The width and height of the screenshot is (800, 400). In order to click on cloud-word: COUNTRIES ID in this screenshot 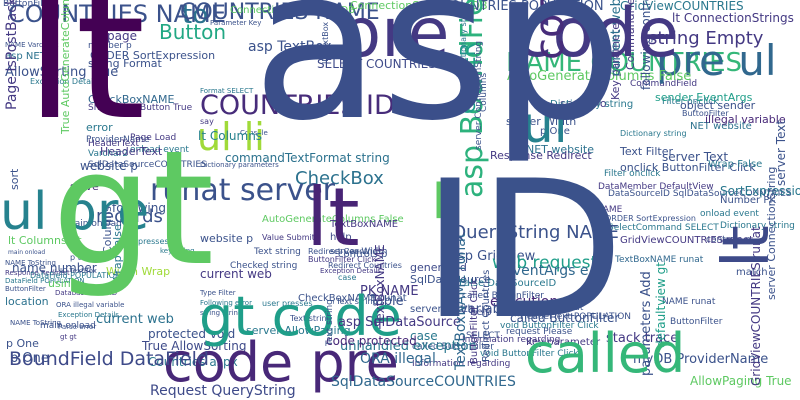, I will do `click(297, 105)`.